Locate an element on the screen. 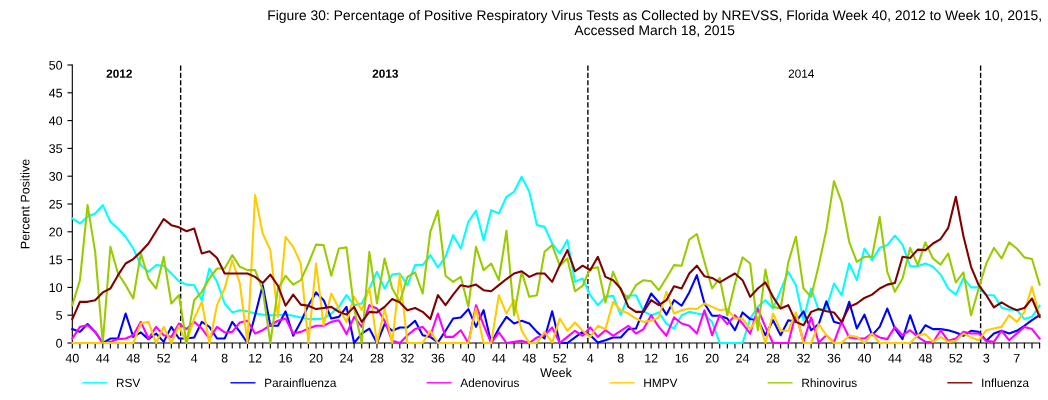 This screenshot has height=400, width=1048. legend-label: Adenovirus is located at coordinates (489, 383).